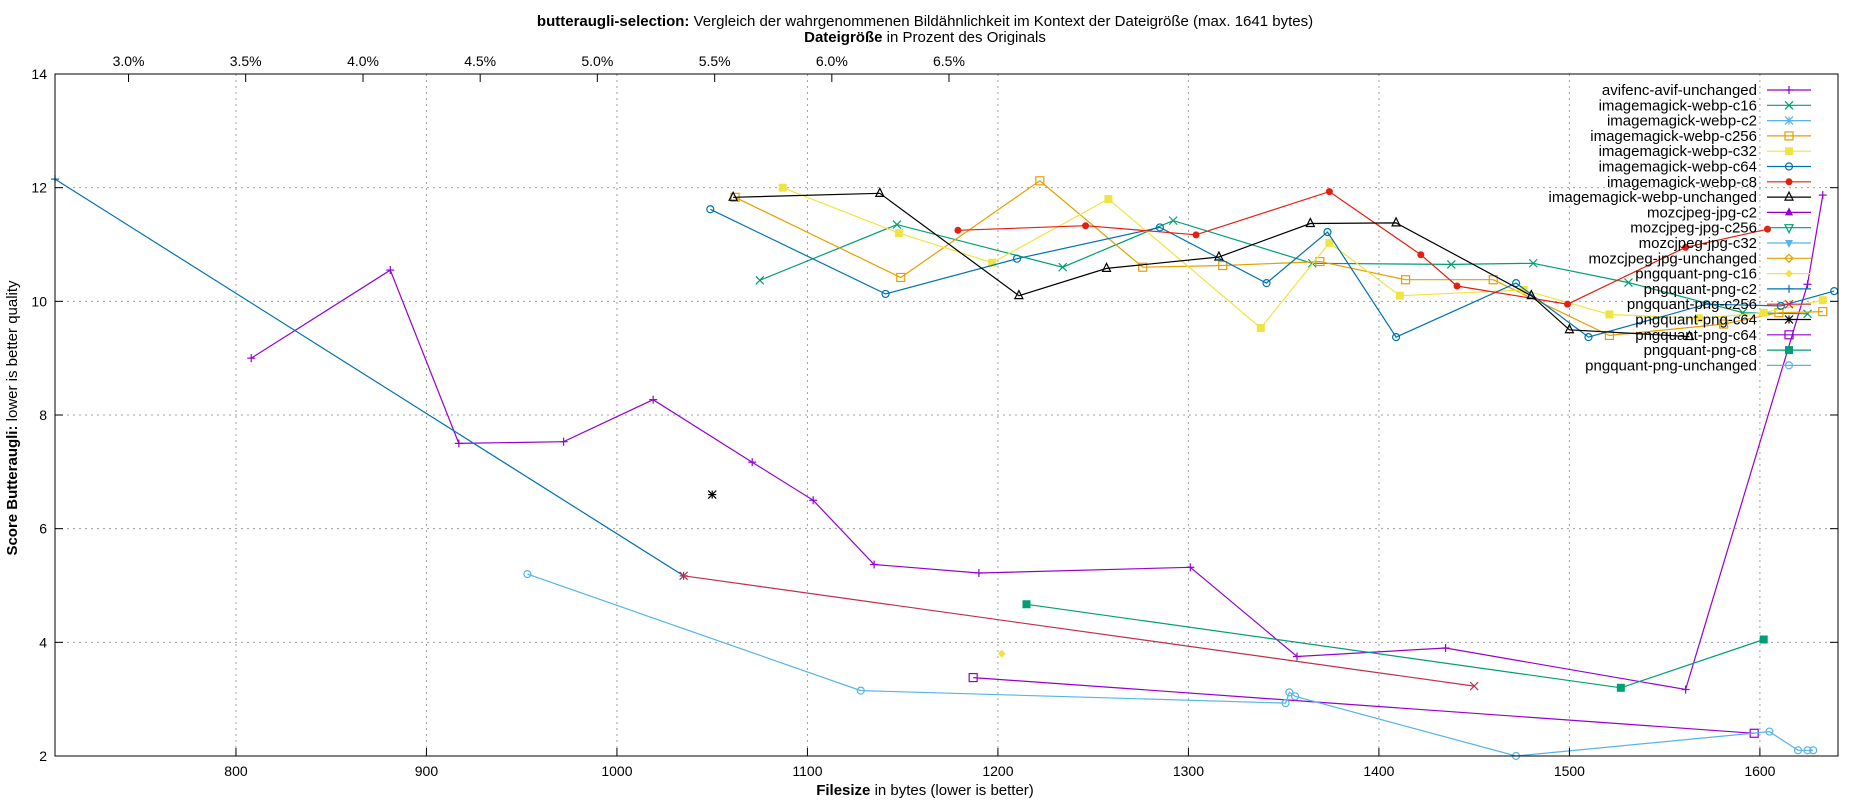 The height and width of the screenshot is (800, 1850). What do you see at coordinates (1692, 304) in the screenshot?
I see `legend-label: pngquant-png-c256` at bounding box center [1692, 304].